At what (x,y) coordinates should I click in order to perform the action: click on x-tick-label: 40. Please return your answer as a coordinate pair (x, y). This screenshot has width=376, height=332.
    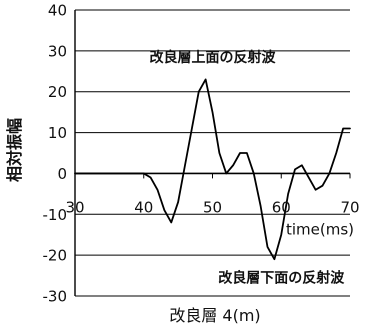
    Looking at the image, I should click on (143, 207).